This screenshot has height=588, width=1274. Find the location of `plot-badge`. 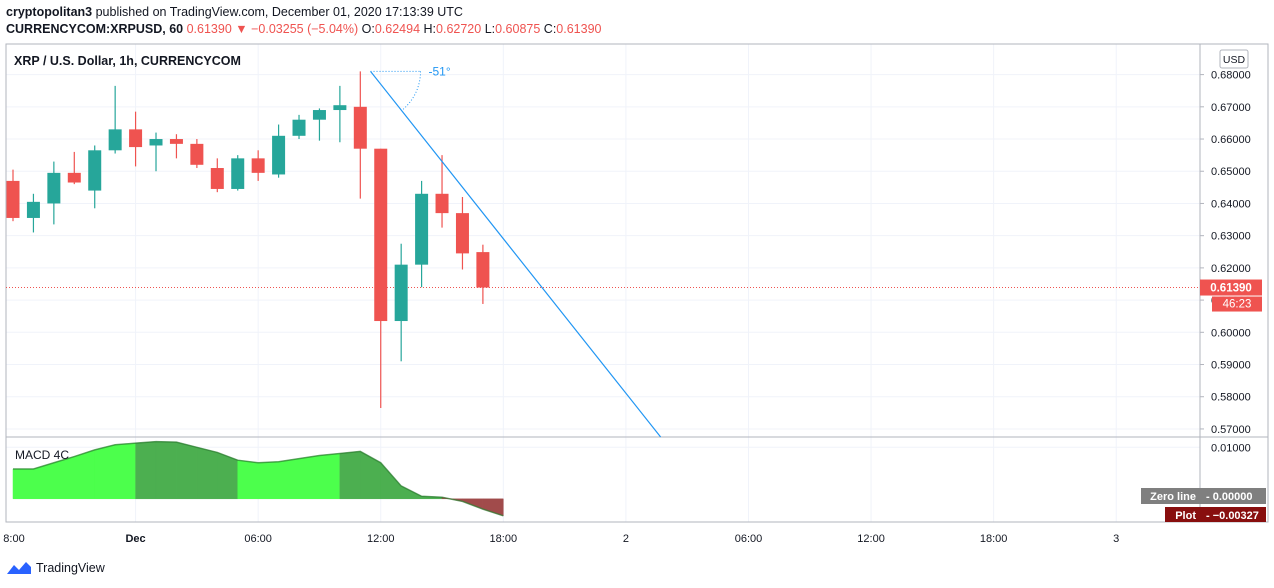

plot-badge is located at coordinates (1182, 514).